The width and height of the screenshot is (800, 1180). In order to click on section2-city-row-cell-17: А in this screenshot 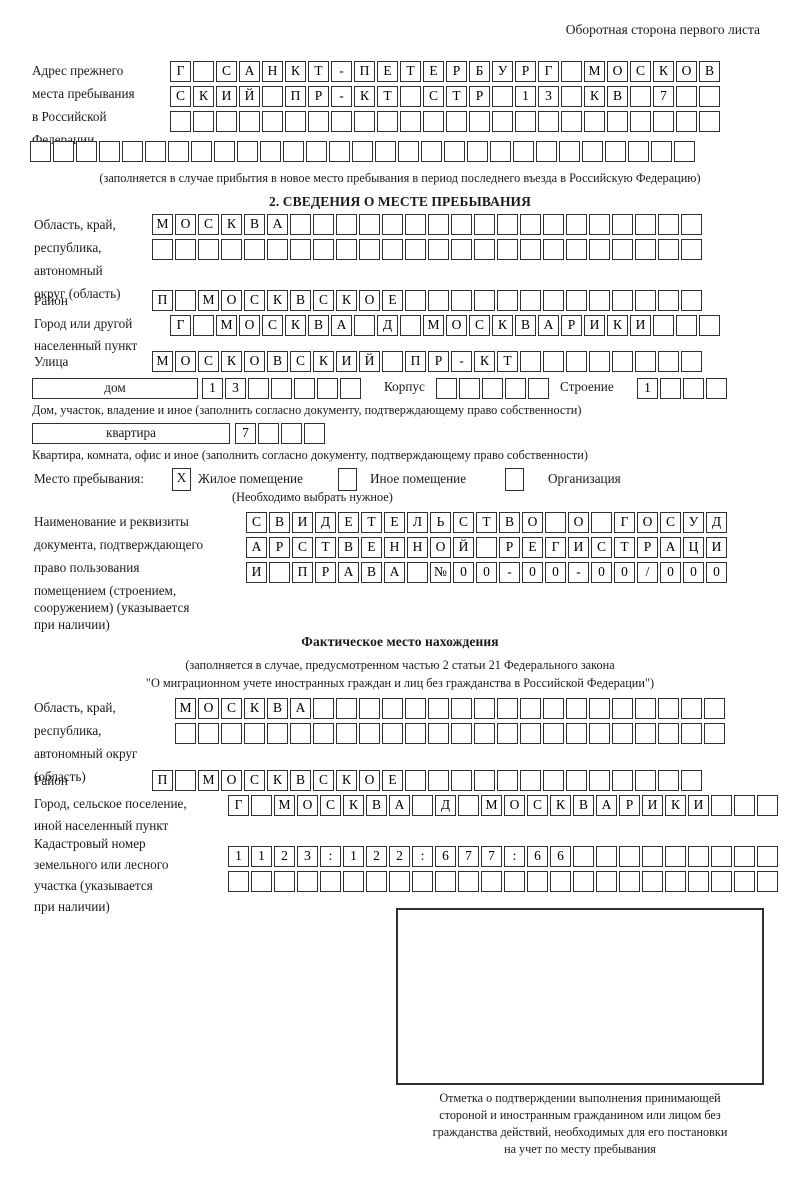, I will do `click(548, 325)`.